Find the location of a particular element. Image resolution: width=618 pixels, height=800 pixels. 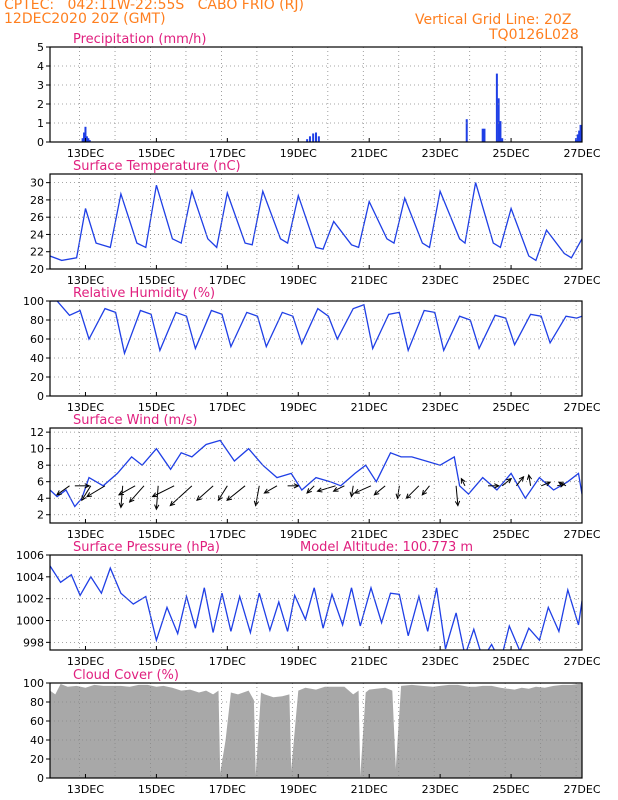

panel-title: Precipitation (mm/h) is located at coordinates (139, 39).